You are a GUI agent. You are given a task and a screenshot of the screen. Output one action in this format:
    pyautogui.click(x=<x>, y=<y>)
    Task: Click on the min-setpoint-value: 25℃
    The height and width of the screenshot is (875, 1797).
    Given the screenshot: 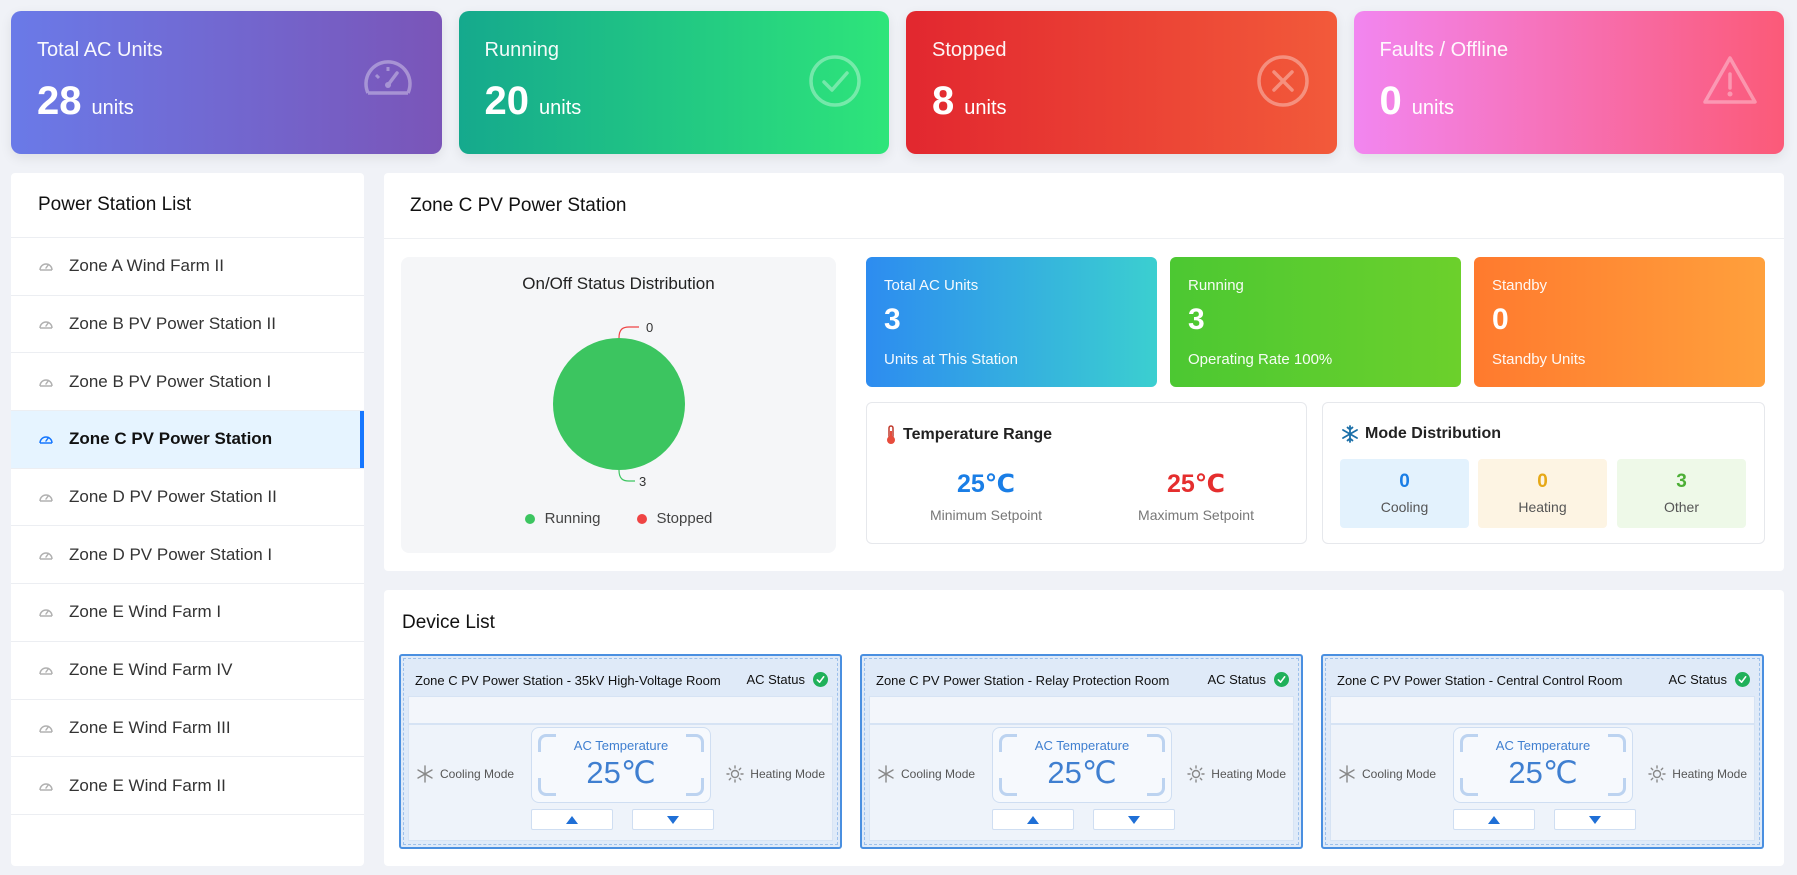 What is the action you would take?
    pyautogui.click(x=986, y=484)
    